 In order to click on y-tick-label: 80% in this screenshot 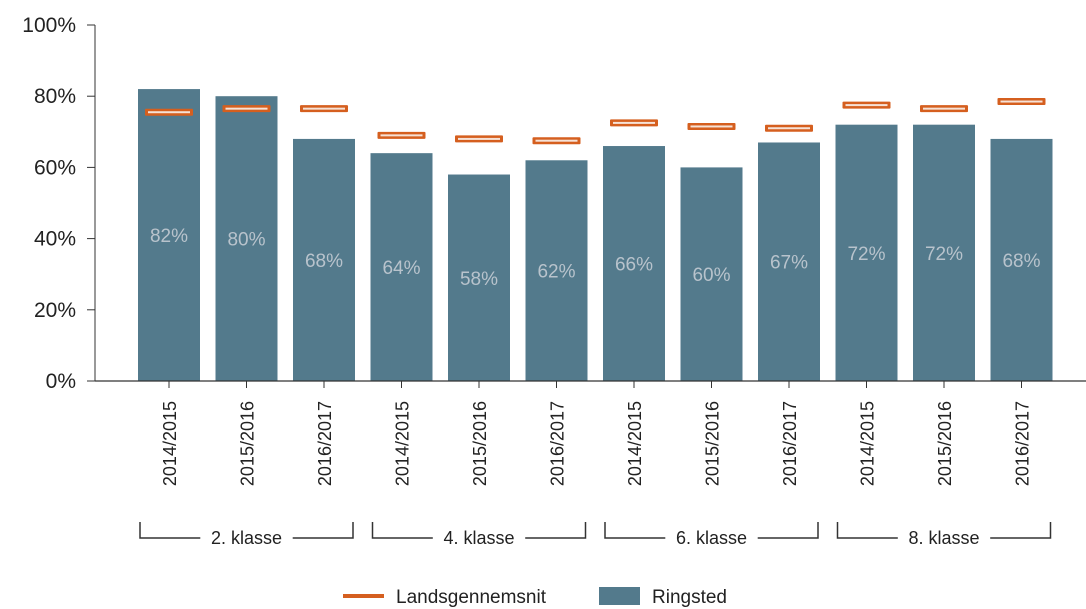, I will do `click(55, 96)`.